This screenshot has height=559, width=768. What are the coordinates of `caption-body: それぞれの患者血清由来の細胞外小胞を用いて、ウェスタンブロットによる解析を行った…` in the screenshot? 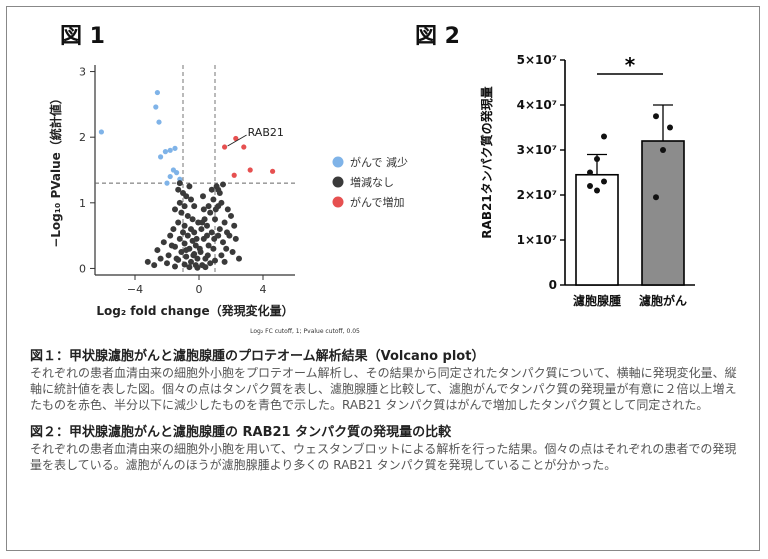 It's located at (383, 457).